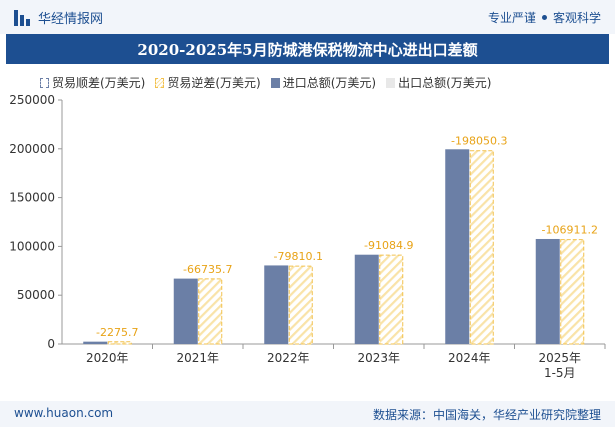  Describe the element at coordinates (32, 198) in the screenshot. I see `y-tick-label: 150000` at that location.